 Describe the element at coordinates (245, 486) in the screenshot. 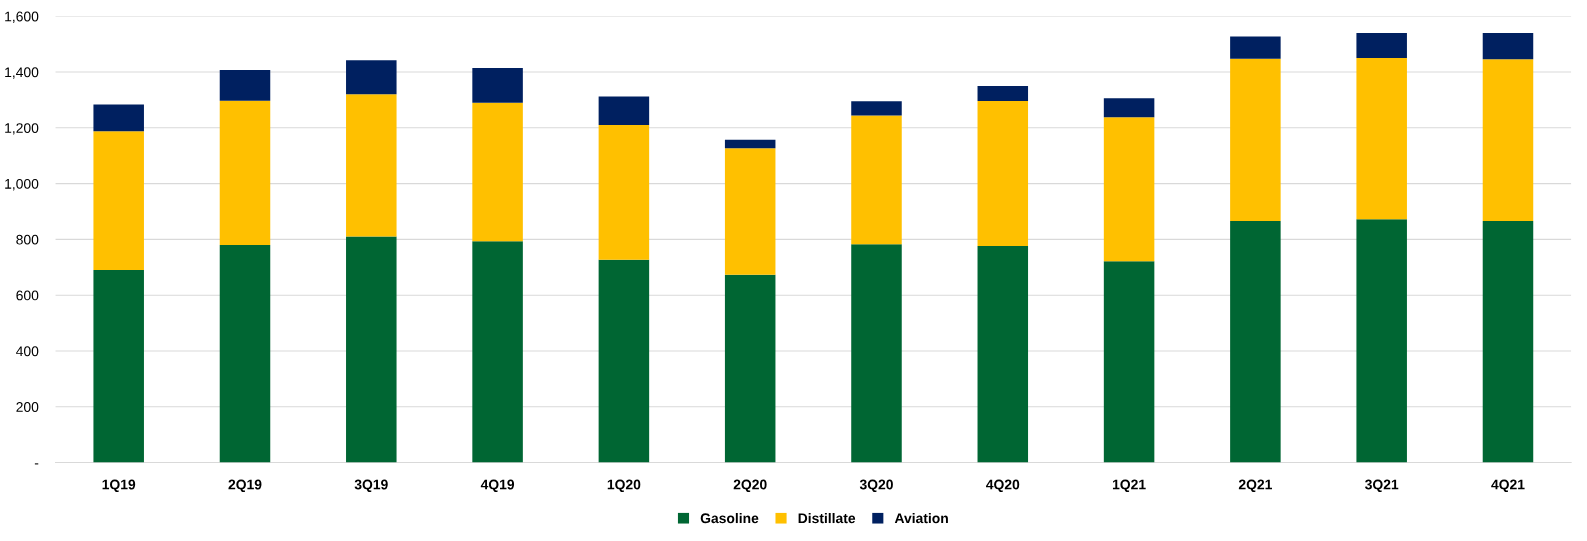

I see `x-tick-label: 2Q19` at that location.